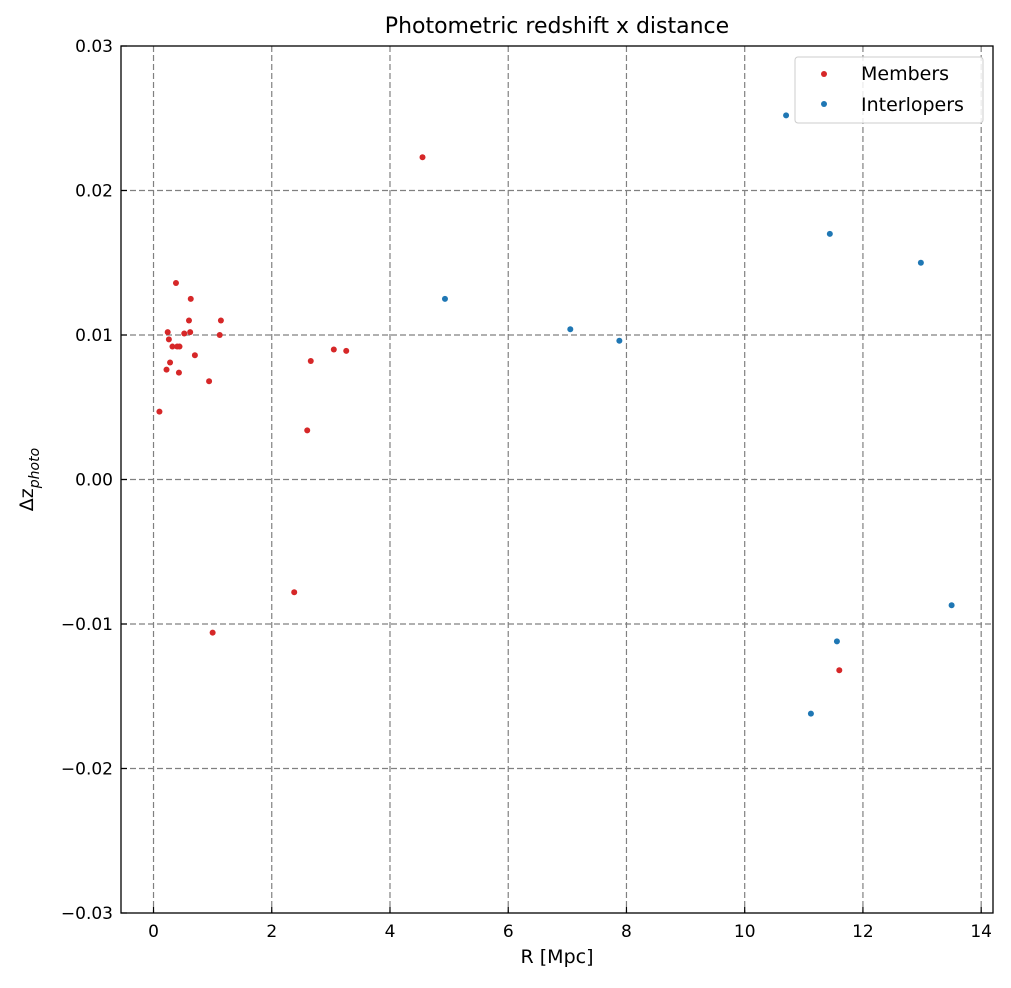 The height and width of the screenshot is (988, 1011). What do you see at coordinates (271, 932) in the screenshot?
I see `x-tick-label: 2` at bounding box center [271, 932].